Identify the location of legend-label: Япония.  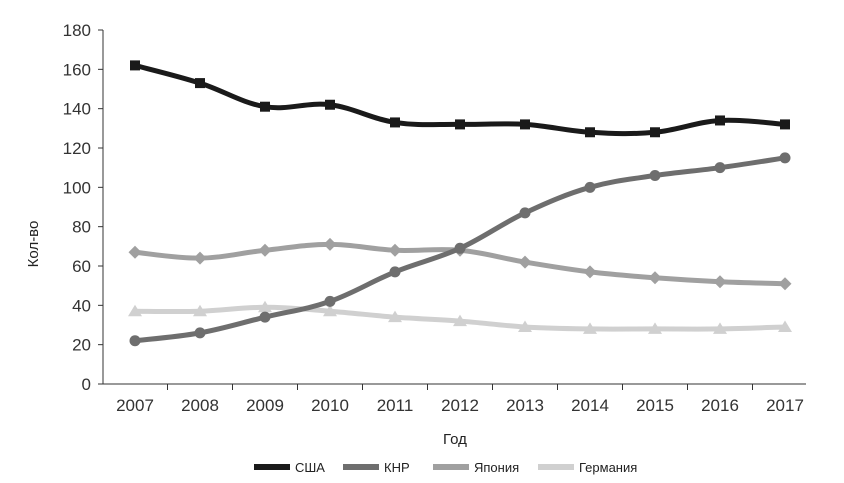
(496, 467).